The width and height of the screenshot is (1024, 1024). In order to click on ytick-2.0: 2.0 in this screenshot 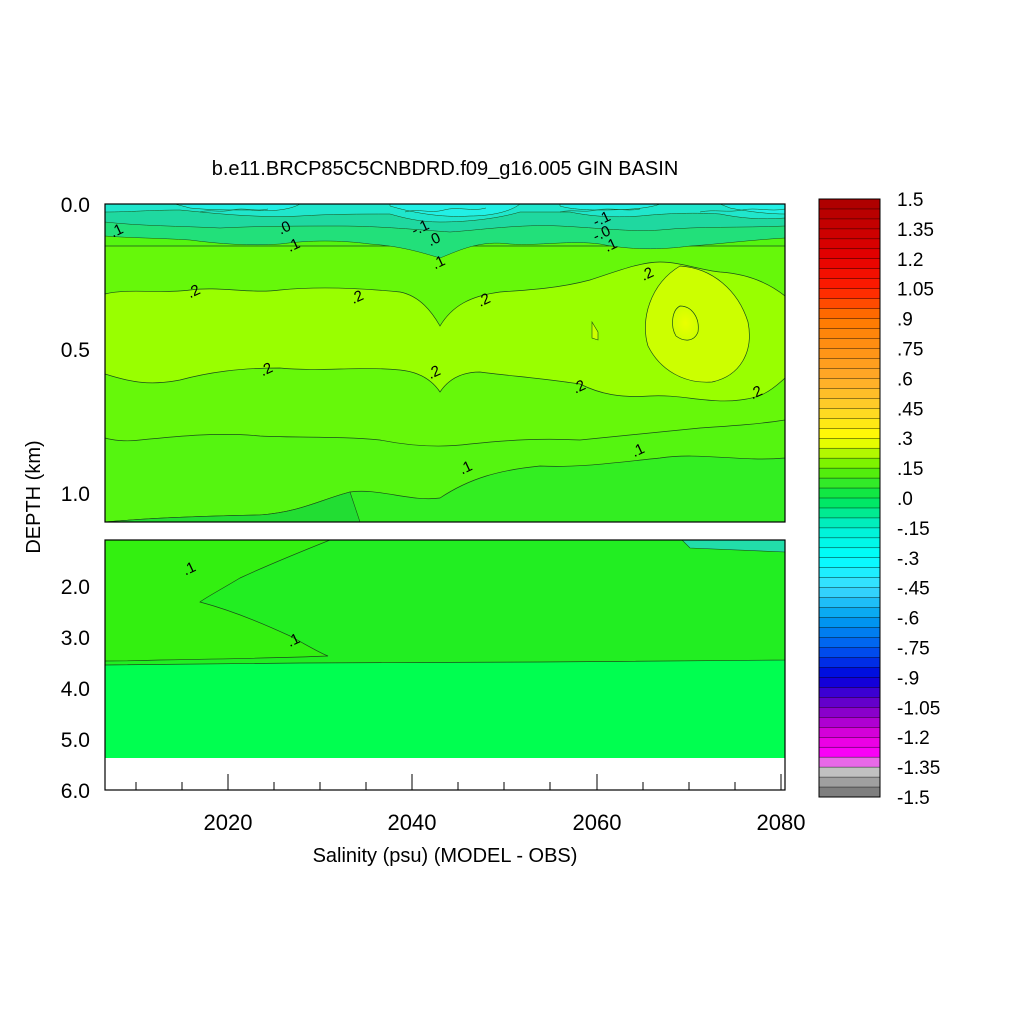, I will do `click(75, 587)`.